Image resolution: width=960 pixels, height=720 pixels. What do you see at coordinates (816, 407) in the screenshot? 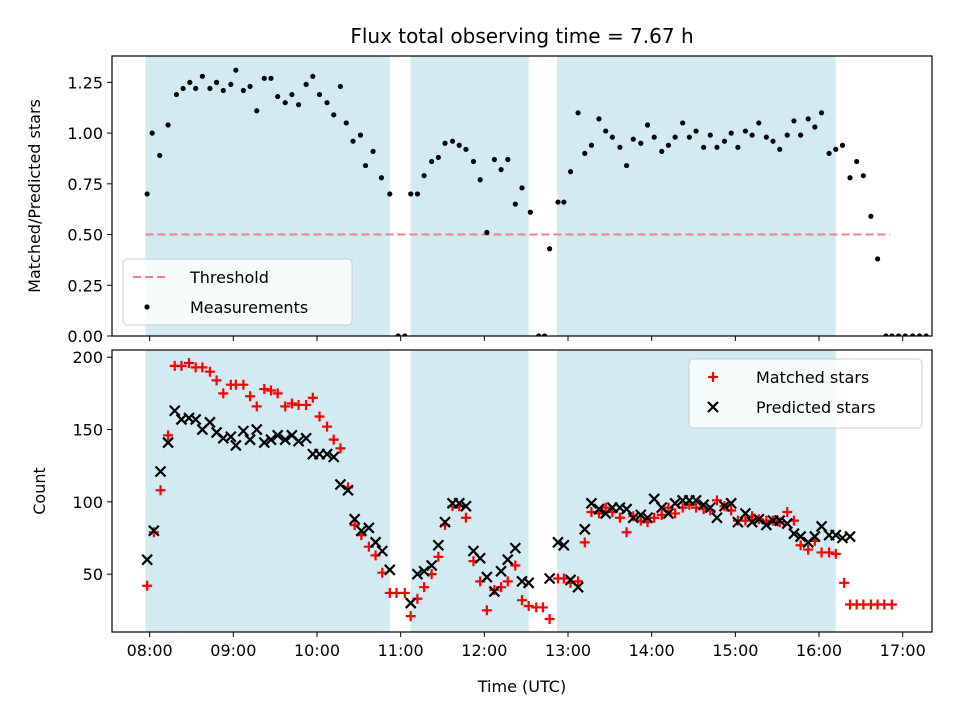
I see `legend-label: Predicted stars` at bounding box center [816, 407].